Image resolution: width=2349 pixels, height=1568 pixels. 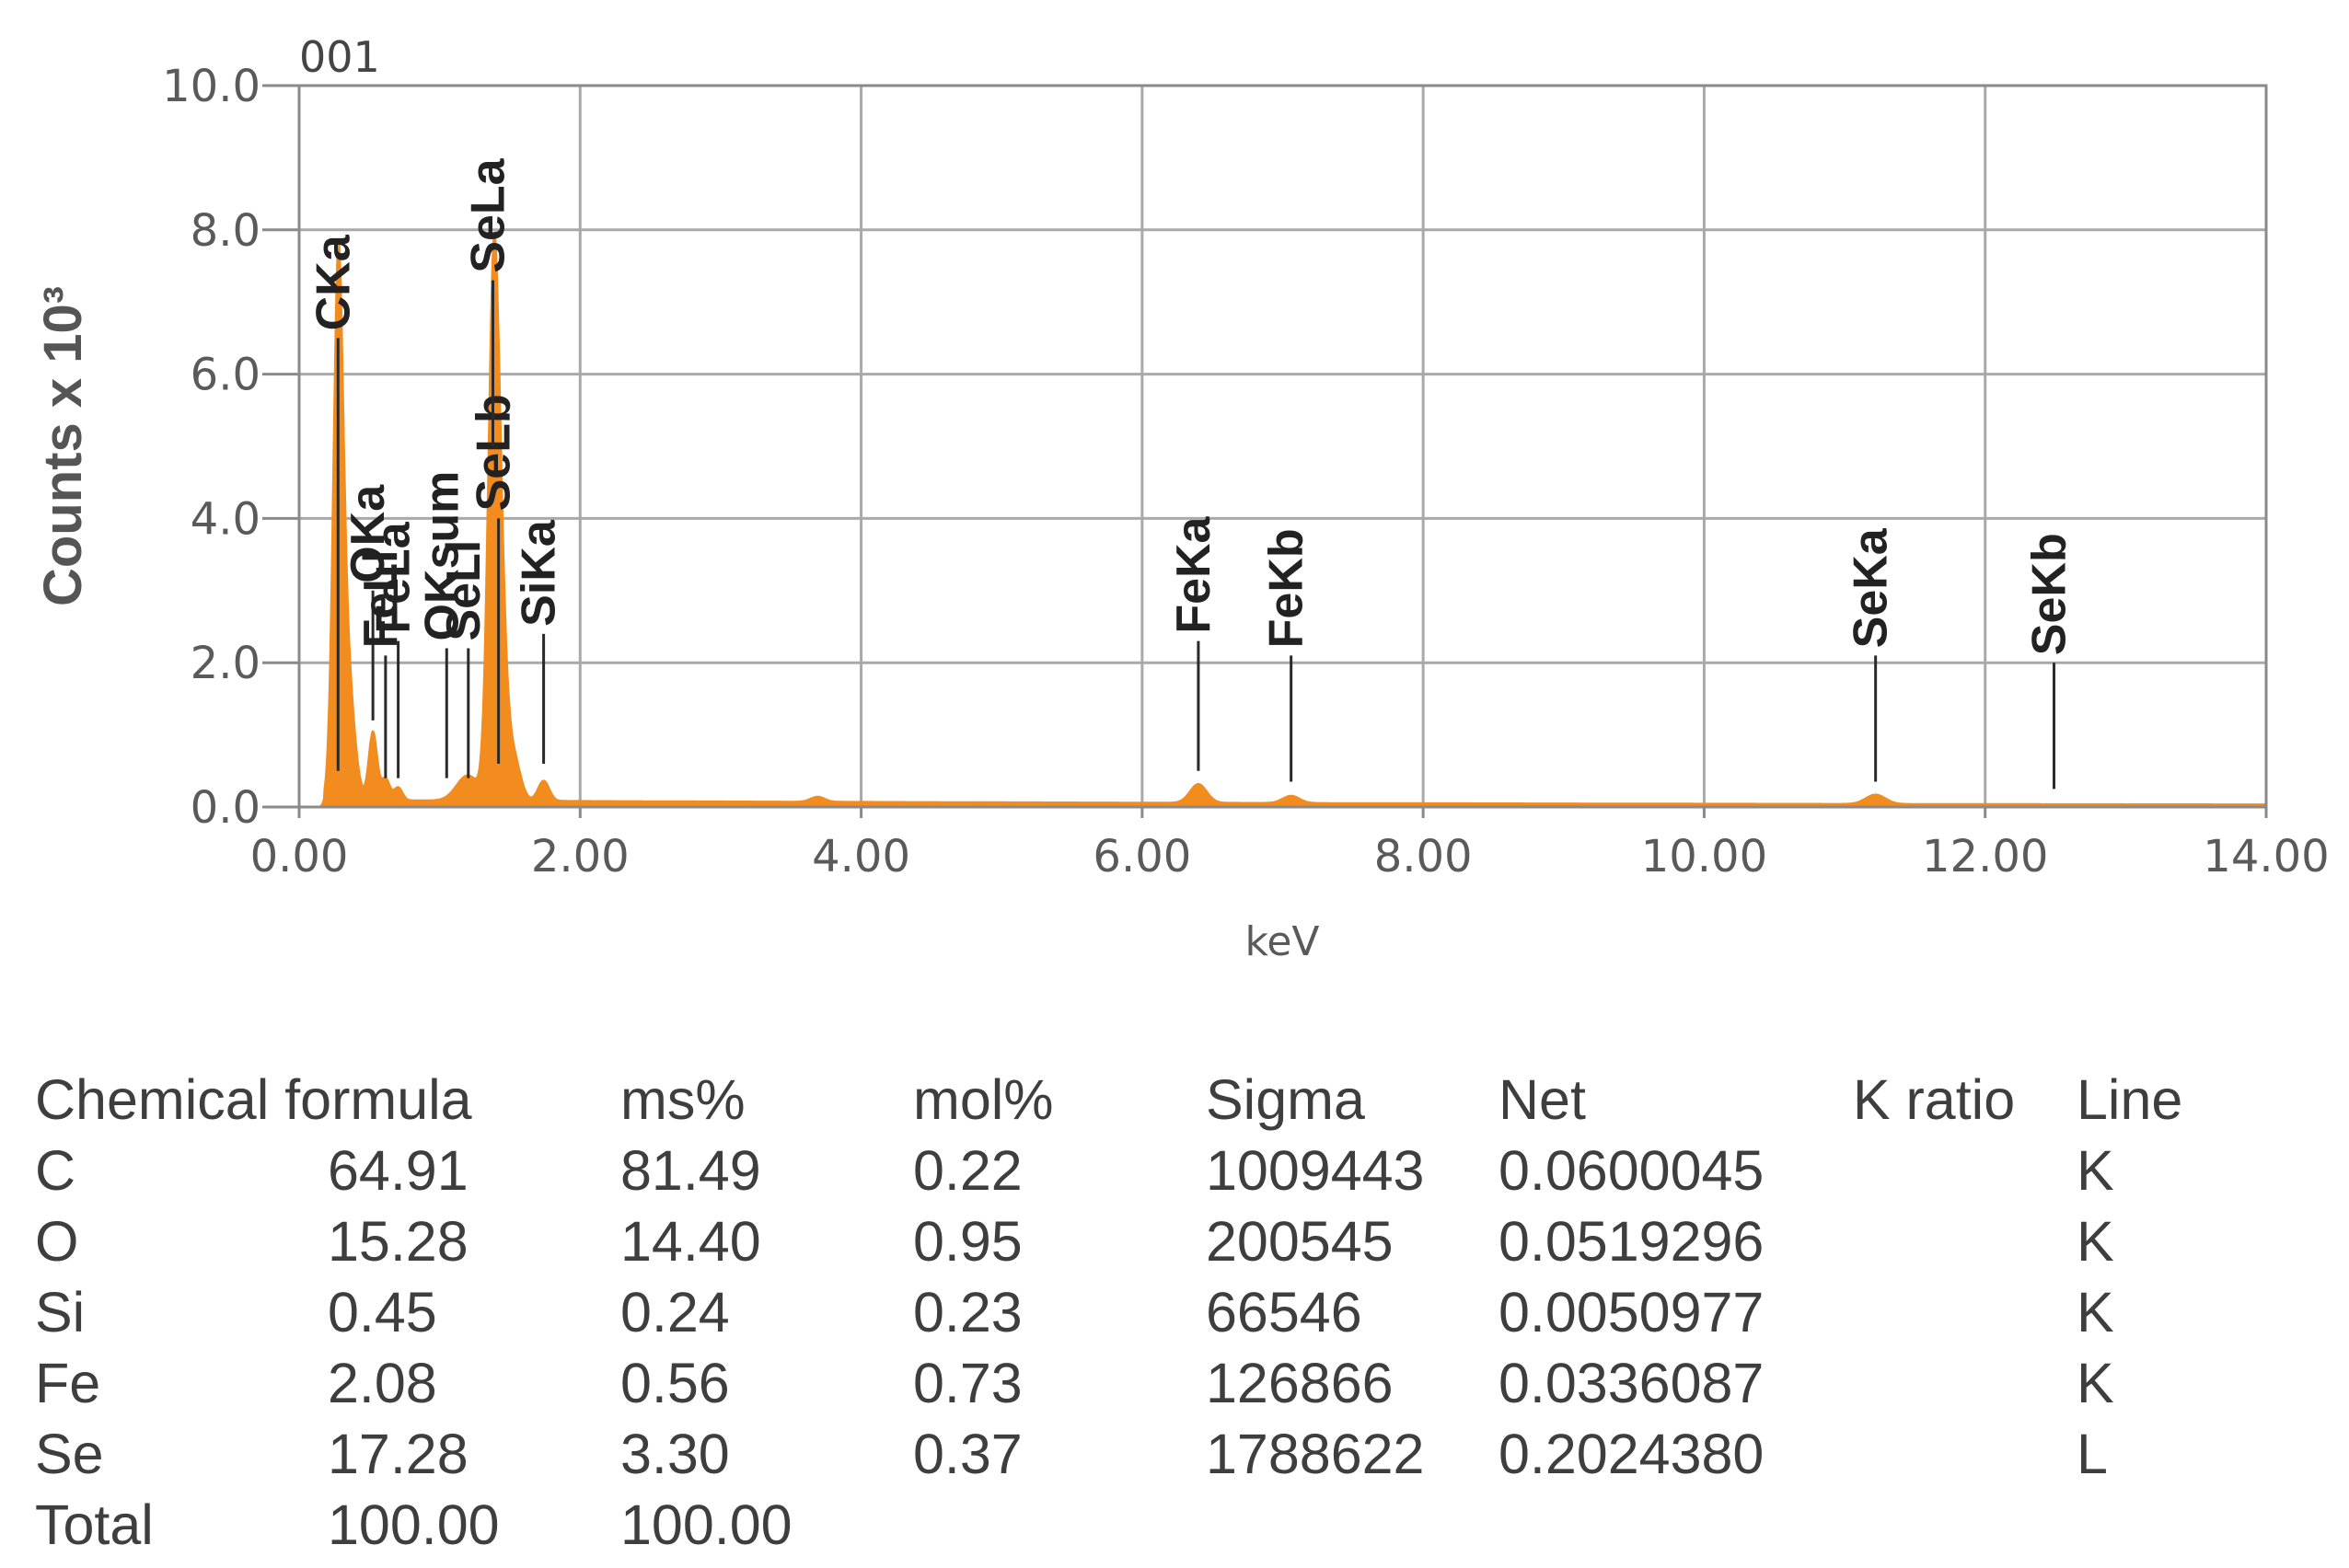 What do you see at coordinates (382, 1383) in the screenshot?
I see `cell-ms: 2.08` at bounding box center [382, 1383].